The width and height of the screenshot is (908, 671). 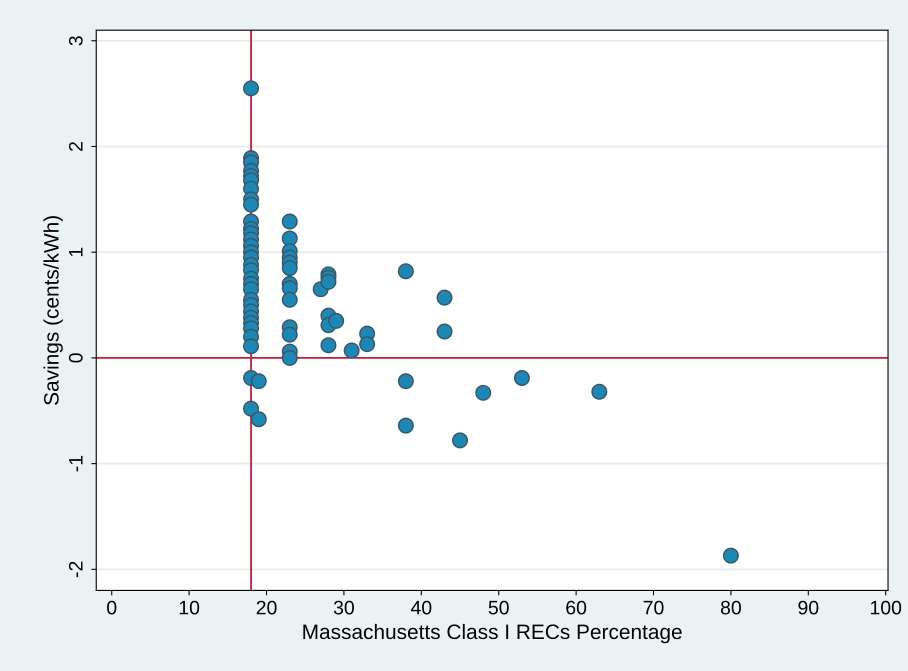 What do you see at coordinates (111, 607) in the screenshot?
I see `x-tick-label: 0` at bounding box center [111, 607].